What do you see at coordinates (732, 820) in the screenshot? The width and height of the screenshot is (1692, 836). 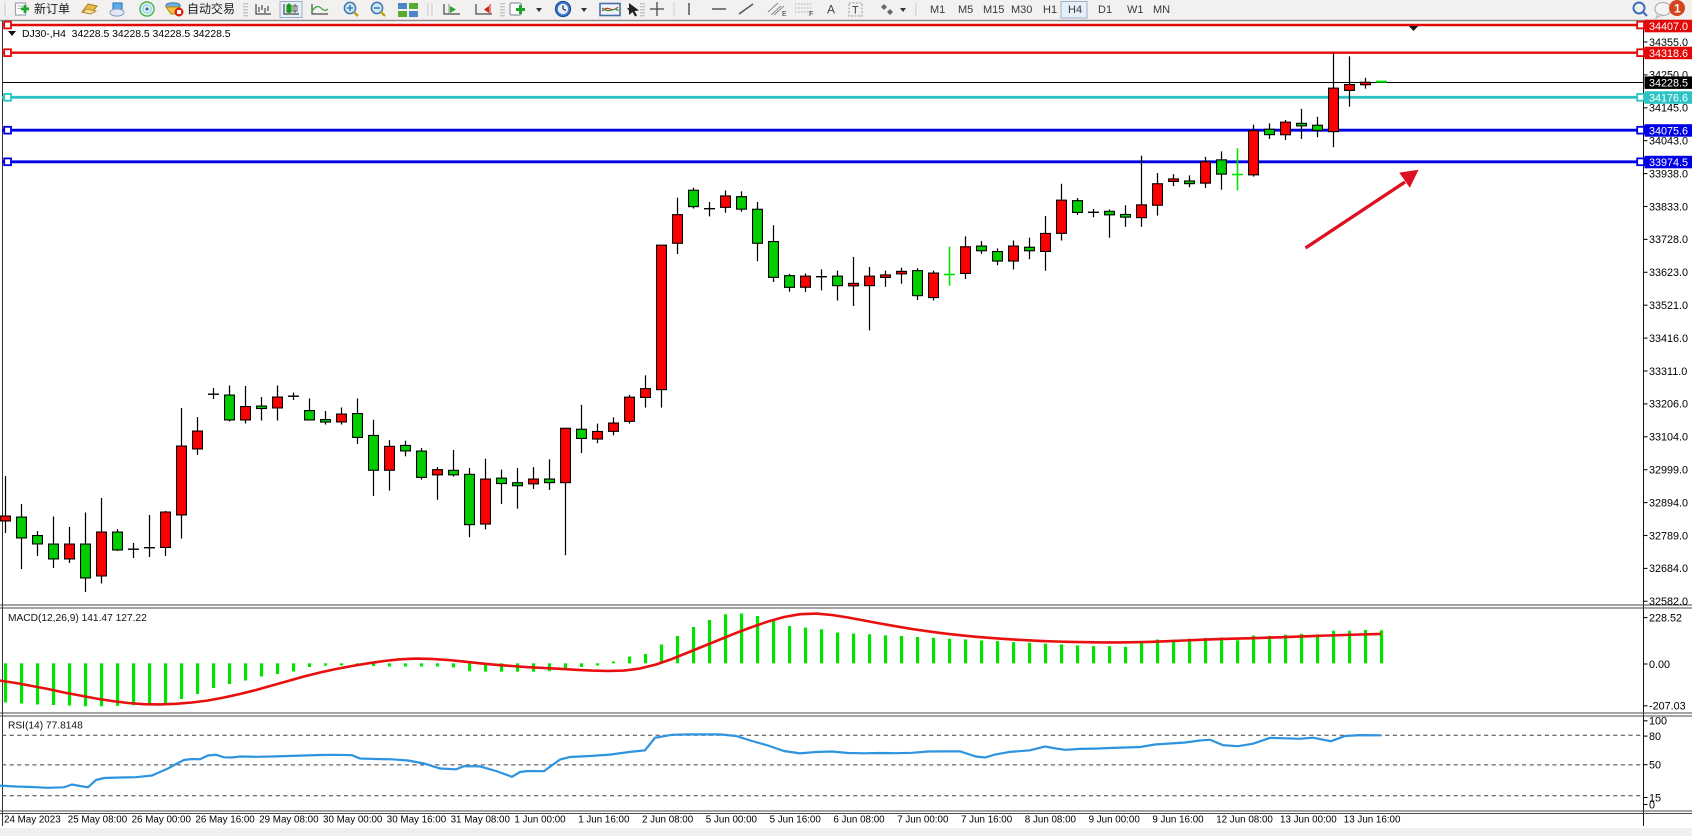 I see `svg-text: 5 Jun 00:00` at bounding box center [732, 820].